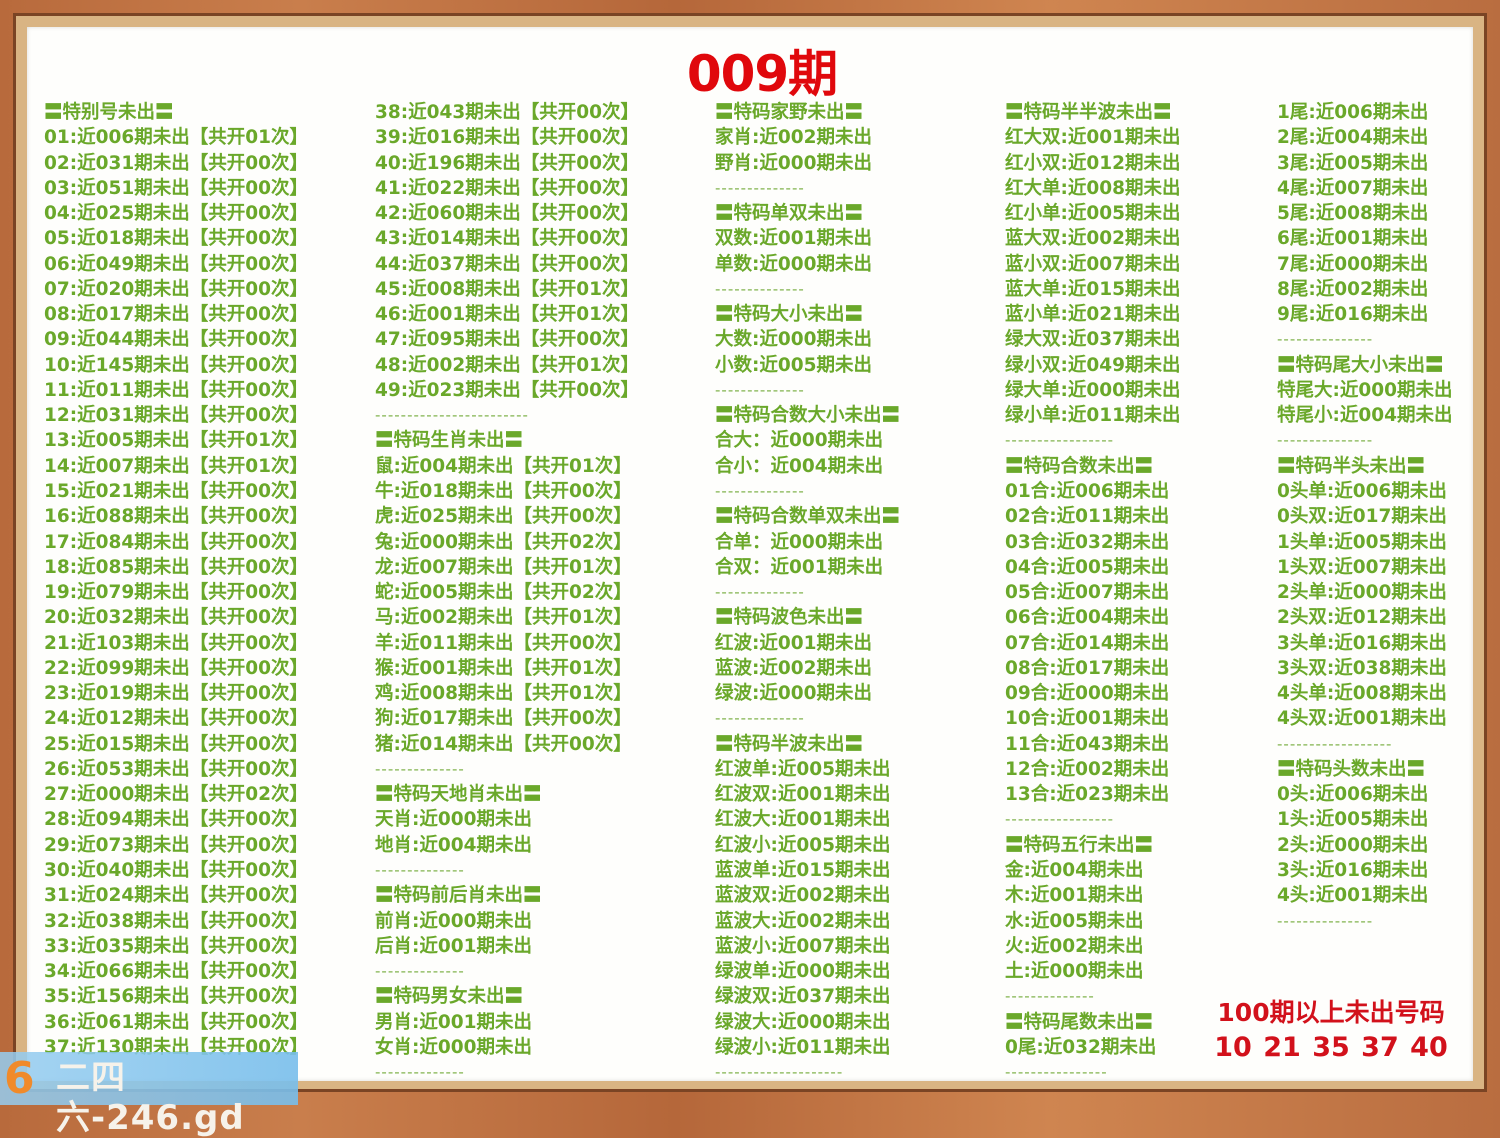 The image size is (1500, 1138). What do you see at coordinates (803, 820) in the screenshot?
I see `stat-row: 红波大:近001期未出` at bounding box center [803, 820].